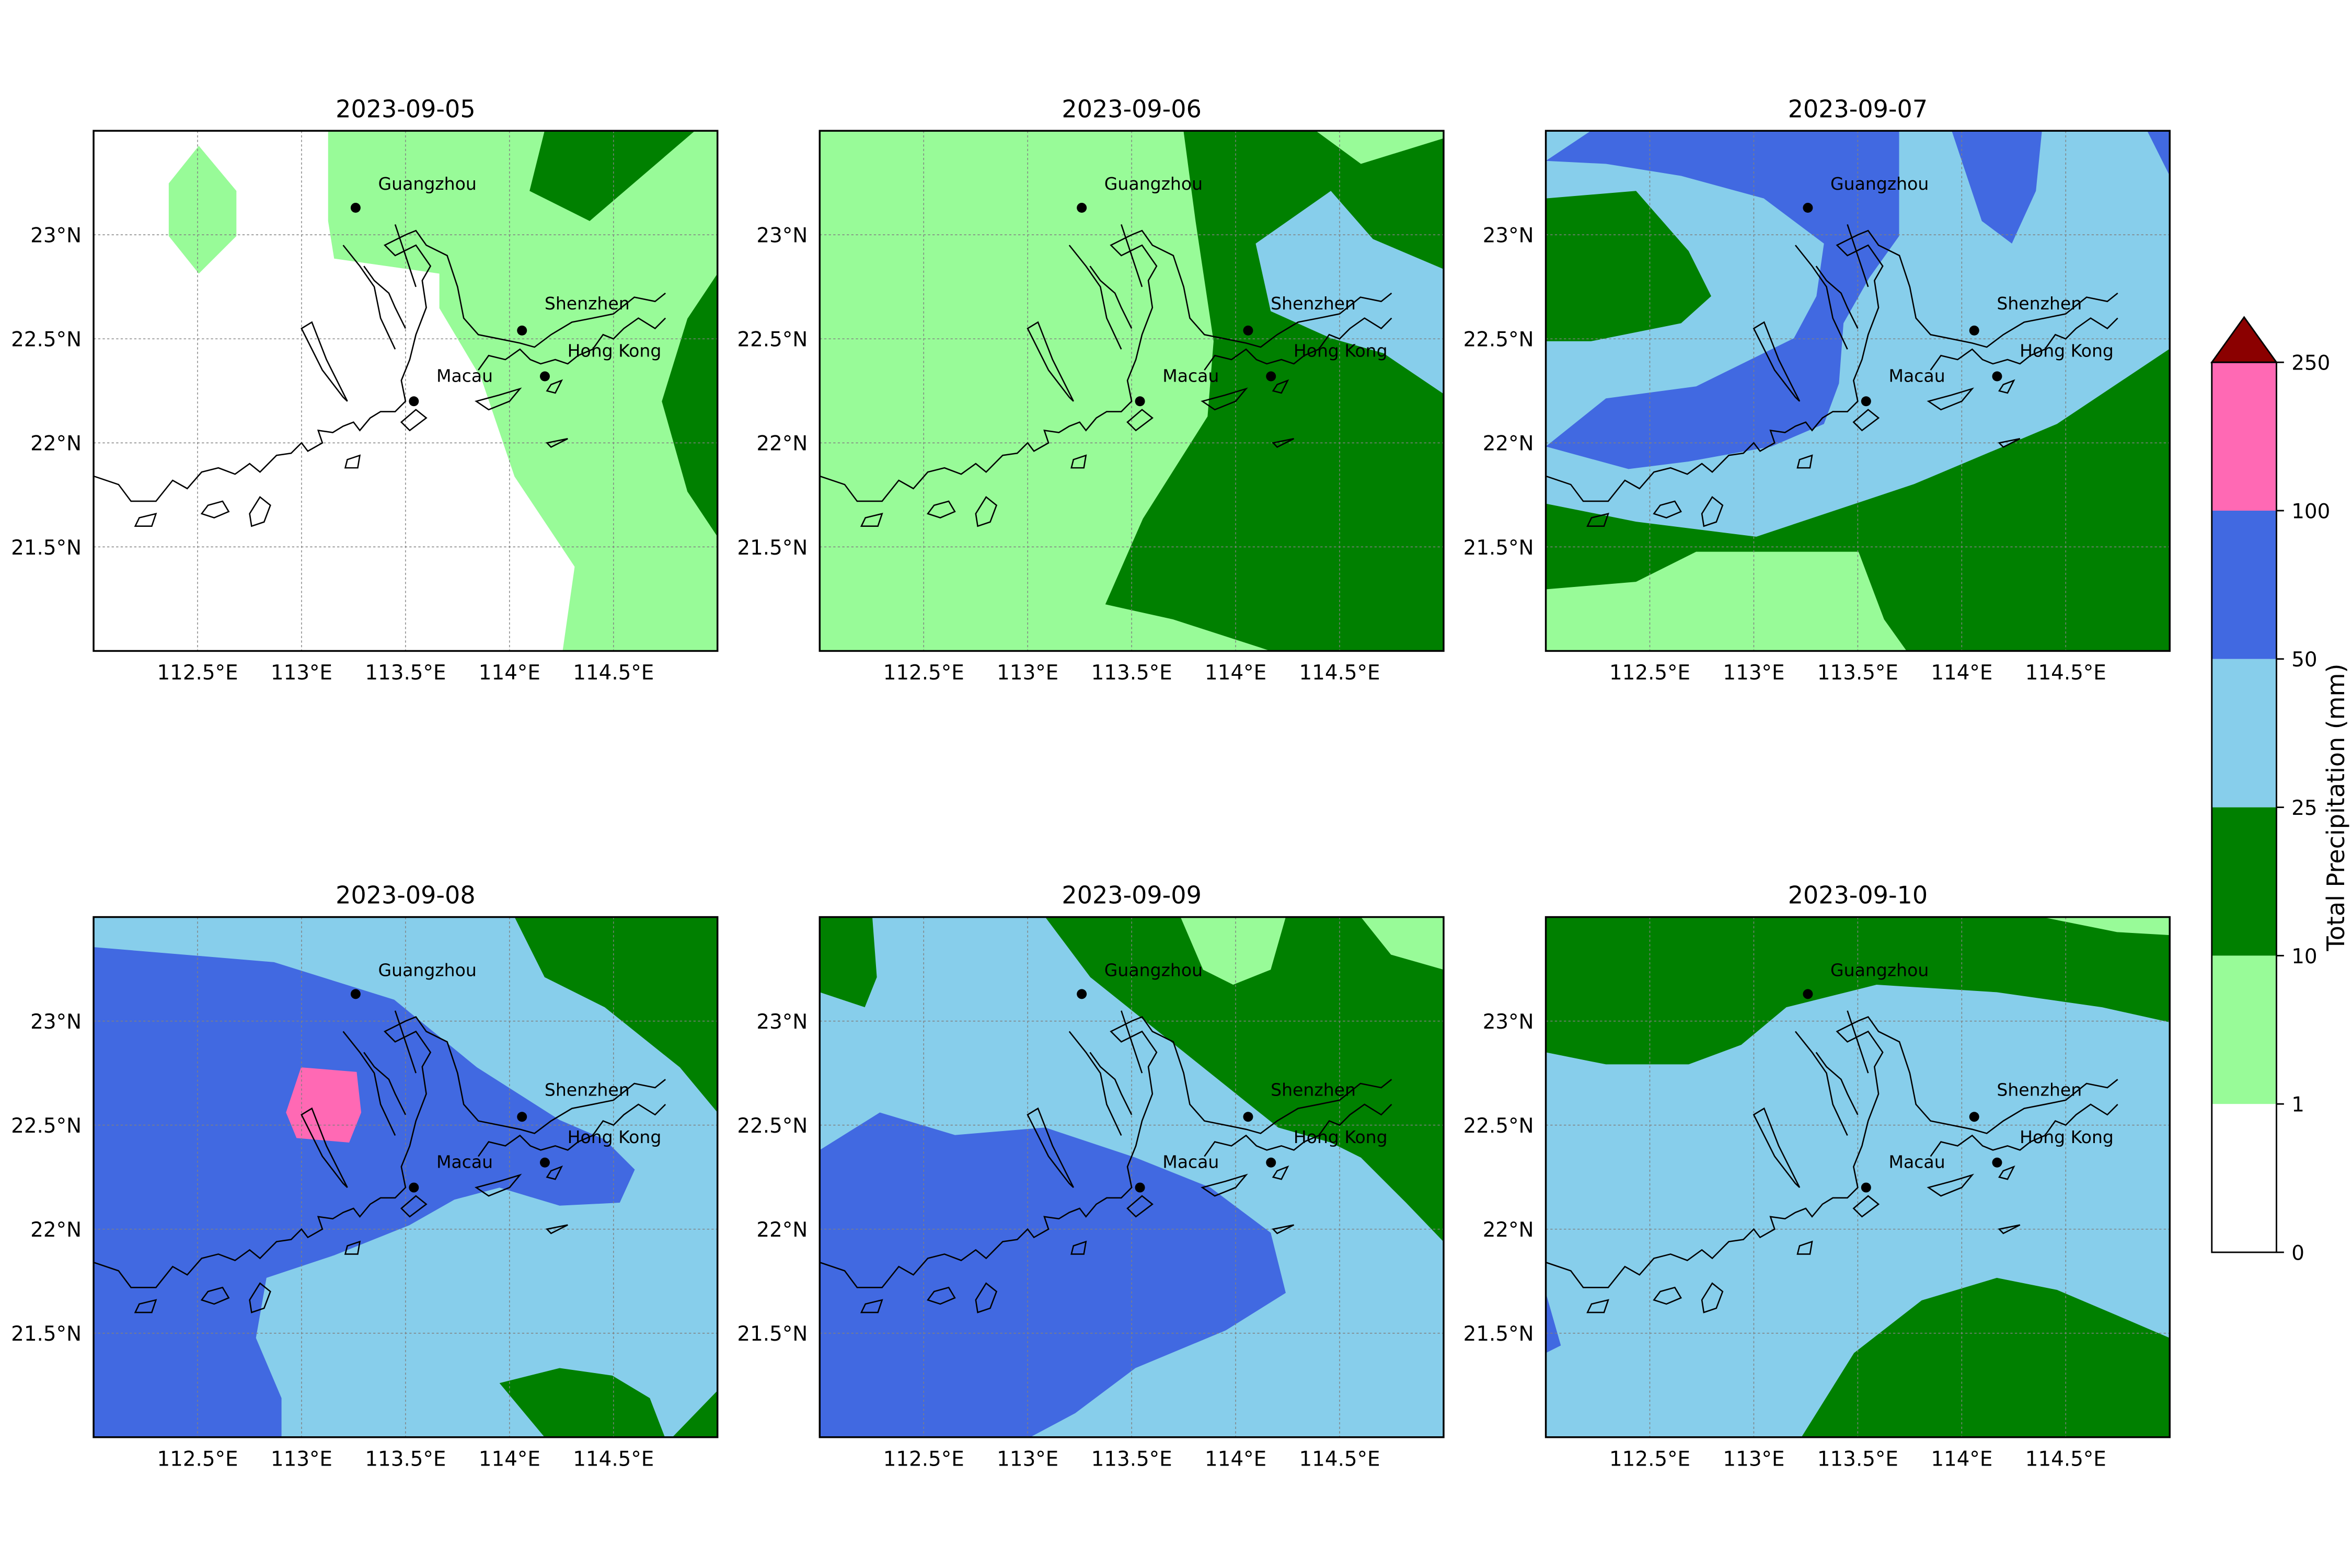 The width and height of the screenshot is (2352, 1568). I want to click on panel-title: 2023-09-09, so click(1131, 895).